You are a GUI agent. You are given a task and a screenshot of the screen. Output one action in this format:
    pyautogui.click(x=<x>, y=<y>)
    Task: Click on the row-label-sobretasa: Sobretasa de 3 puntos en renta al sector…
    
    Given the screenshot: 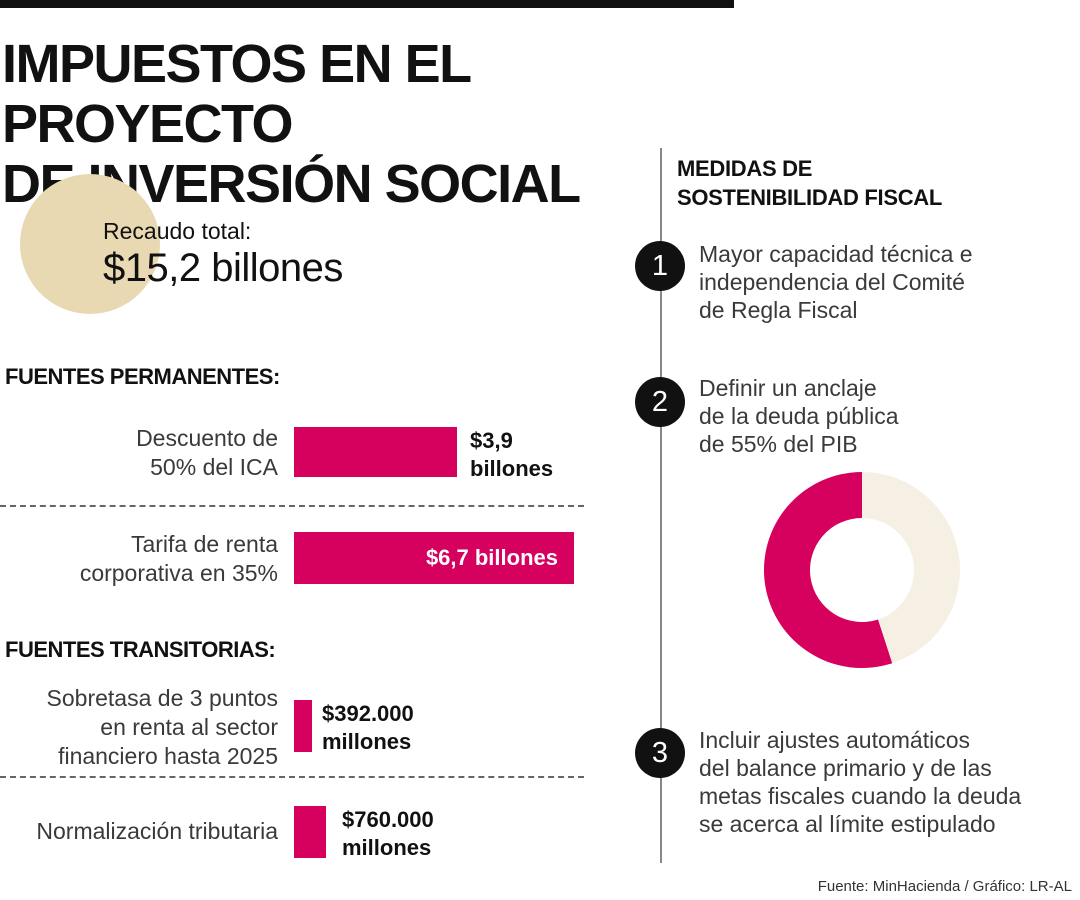 What is the action you would take?
    pyautogui.click(x=139, y=727)
    